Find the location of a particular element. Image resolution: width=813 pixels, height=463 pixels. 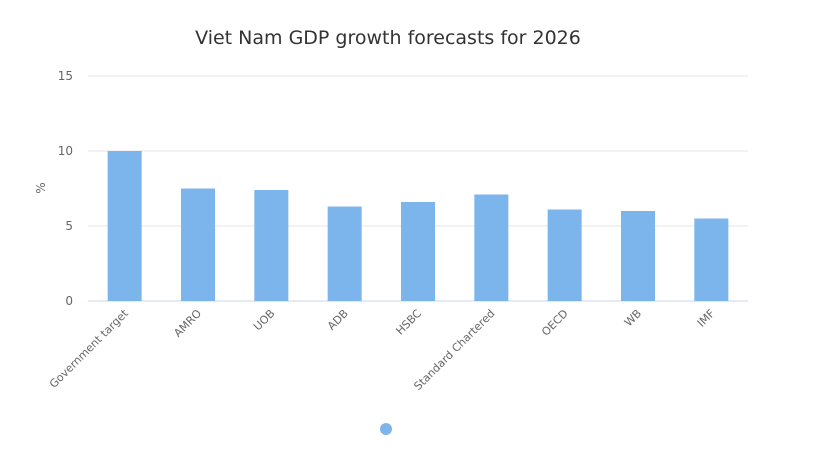

x-tick-label: OECD is located at coordinates (555, 323).